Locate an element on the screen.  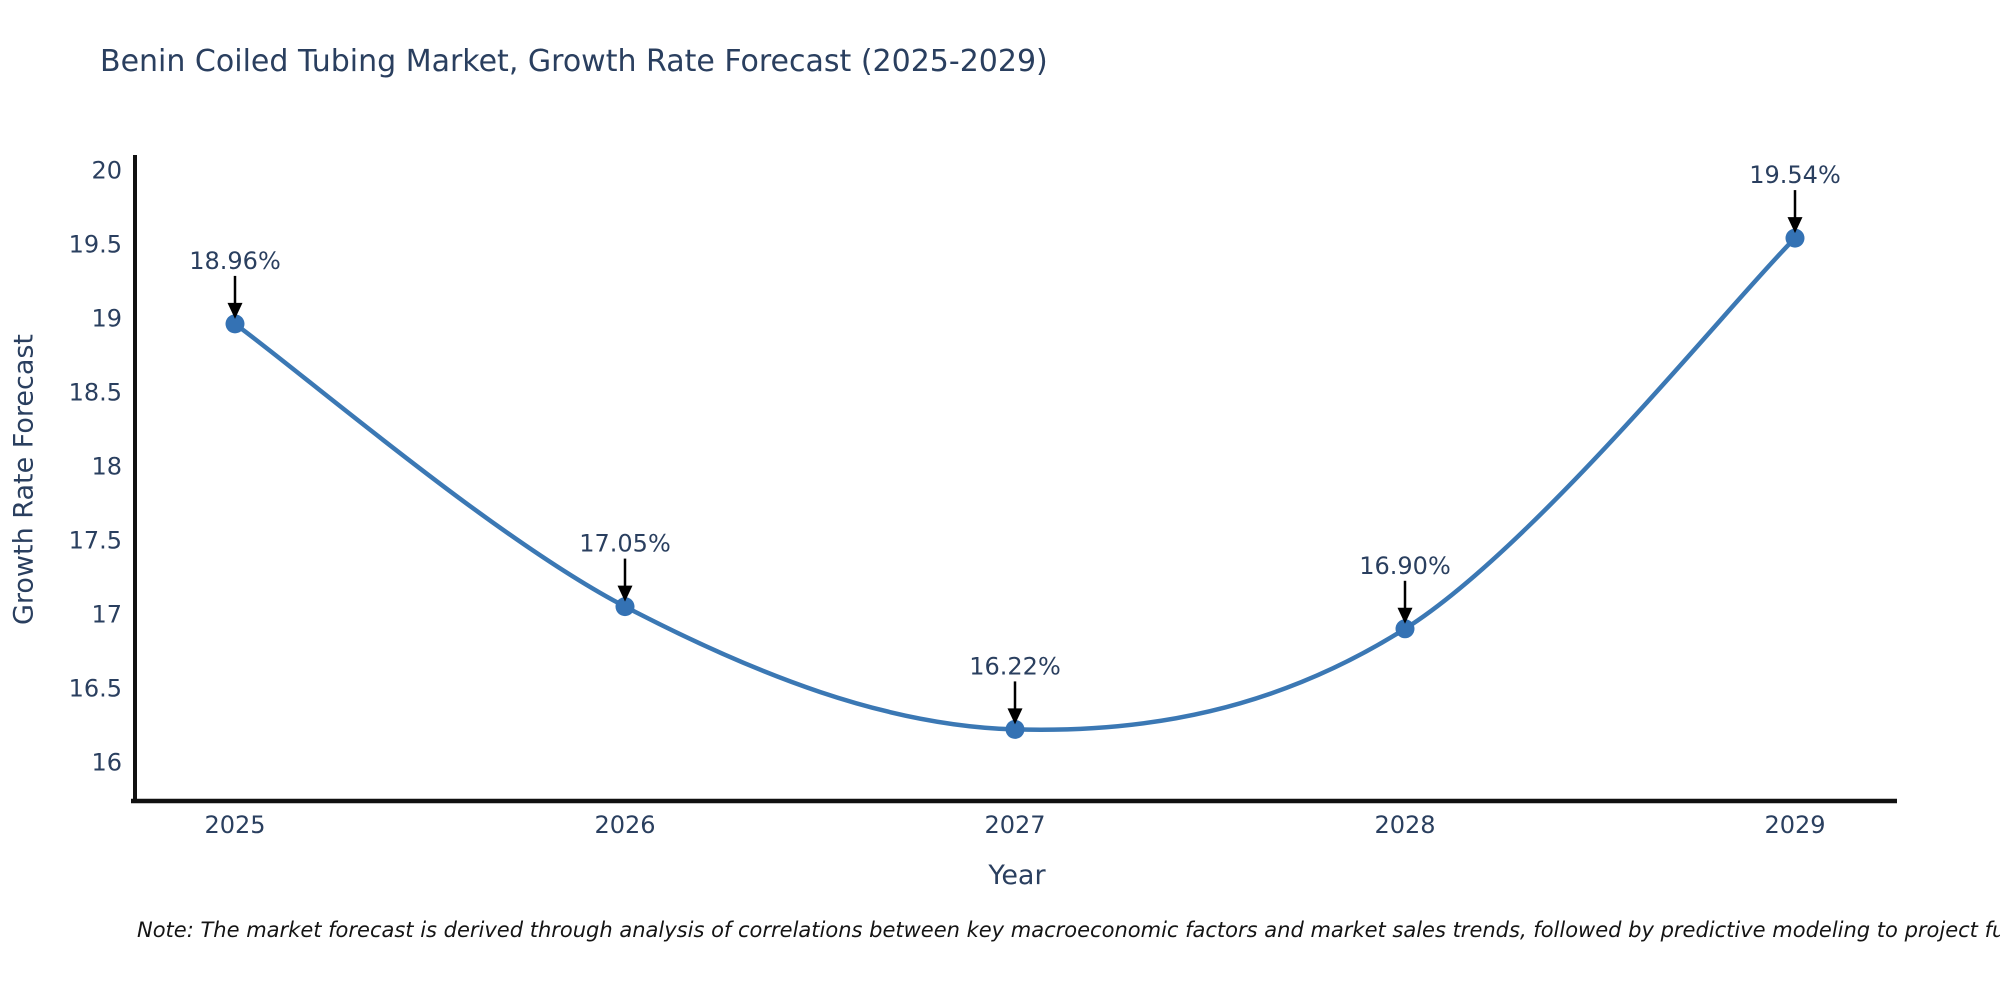
data-point-2028 is located at coordinates (1405, 629).